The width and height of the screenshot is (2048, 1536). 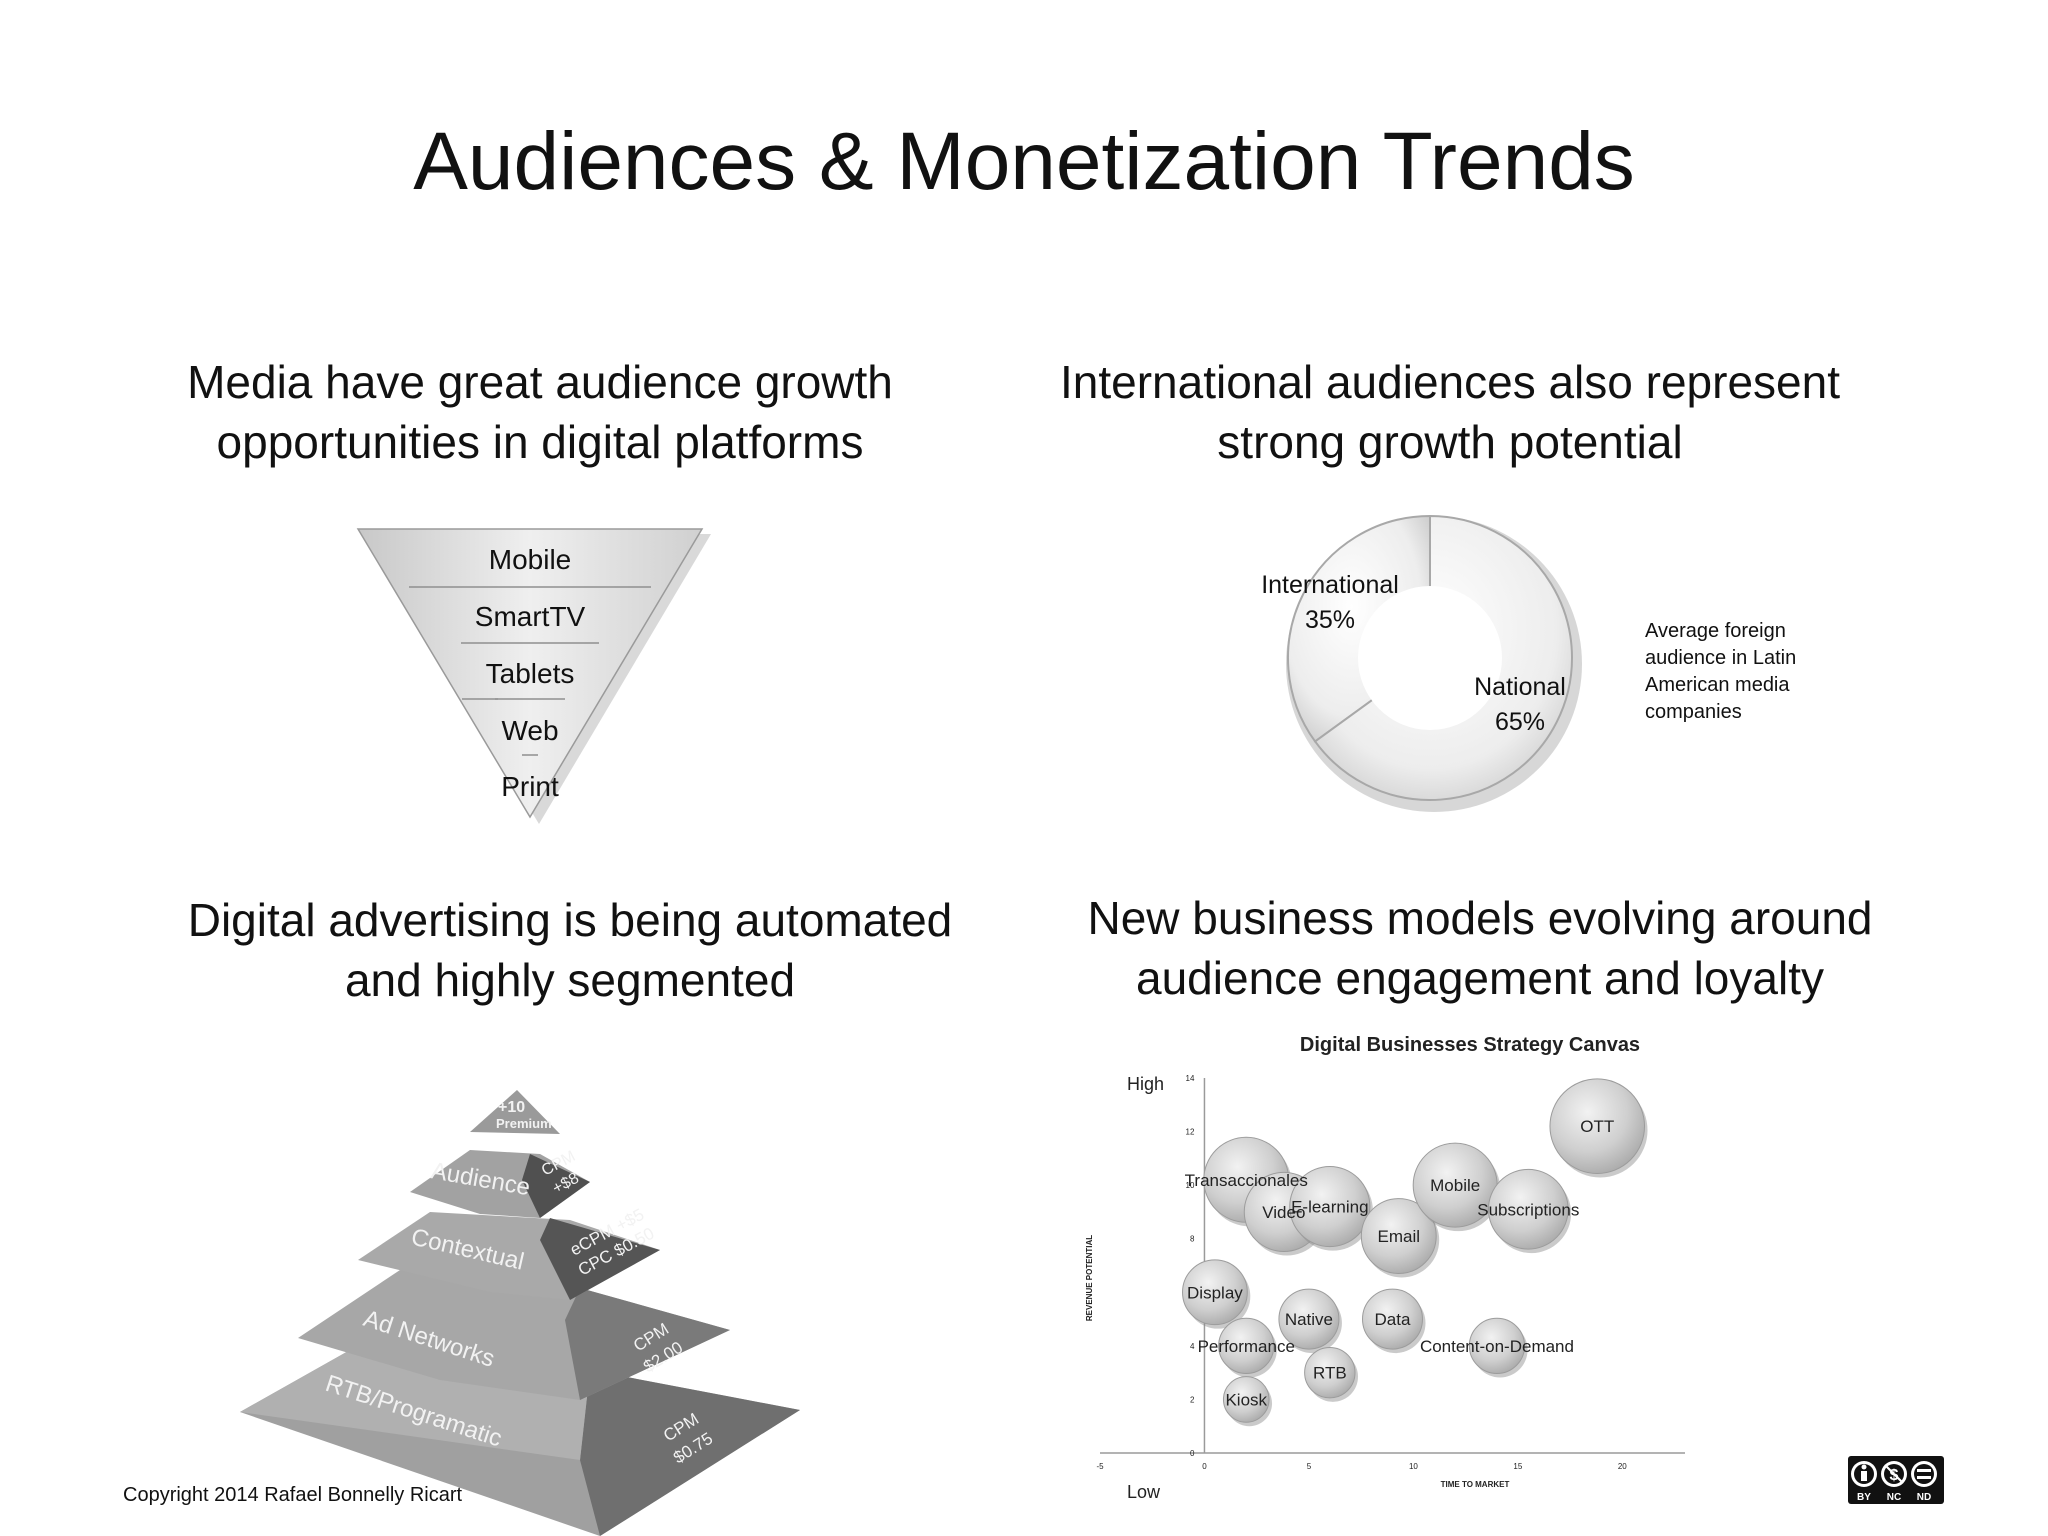 I want to click on bubble-label: Data, so click(x=1393, y=1319).